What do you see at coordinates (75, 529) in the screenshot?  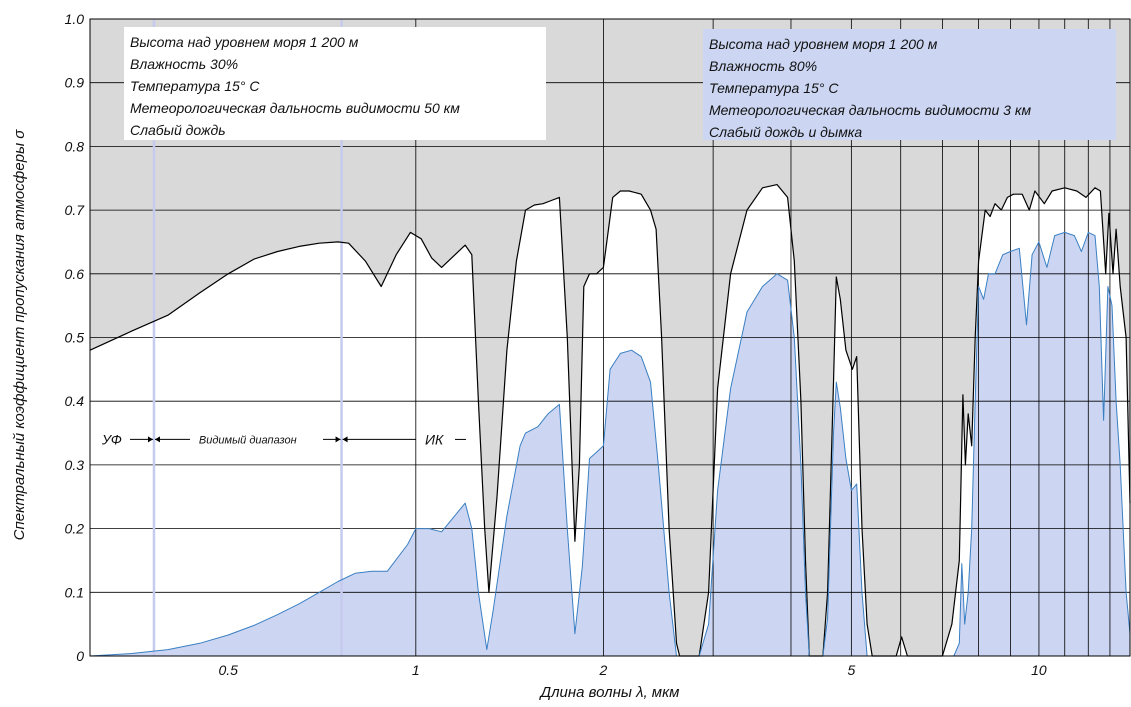 I see `y-tick-label: 0.2` at bounding box center [75, 529].